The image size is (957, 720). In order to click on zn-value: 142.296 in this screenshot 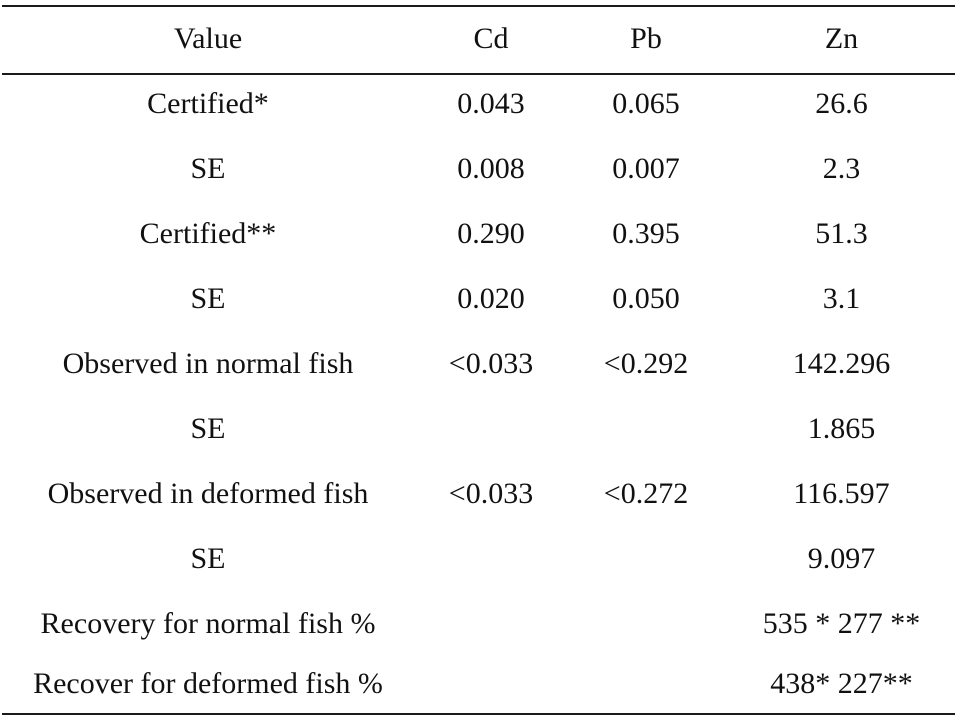, I will do `click(841, 363)`.